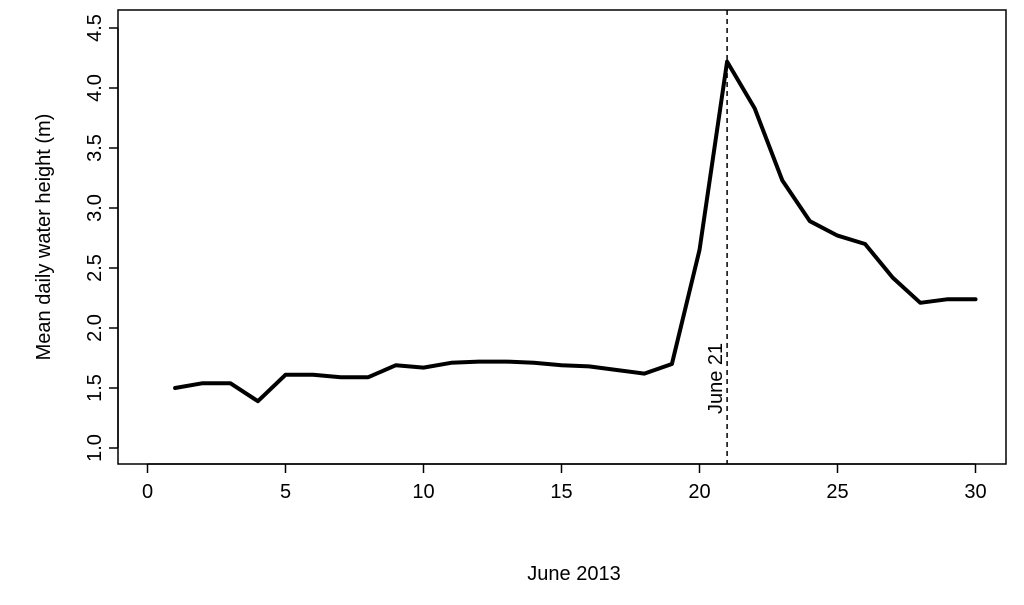 This screenshot has height=605, width=1024. What do you see at coordinates (95, 148) in the screenshot?
I see `y-tick-label: 3.5` at bounding box center [95, 148].